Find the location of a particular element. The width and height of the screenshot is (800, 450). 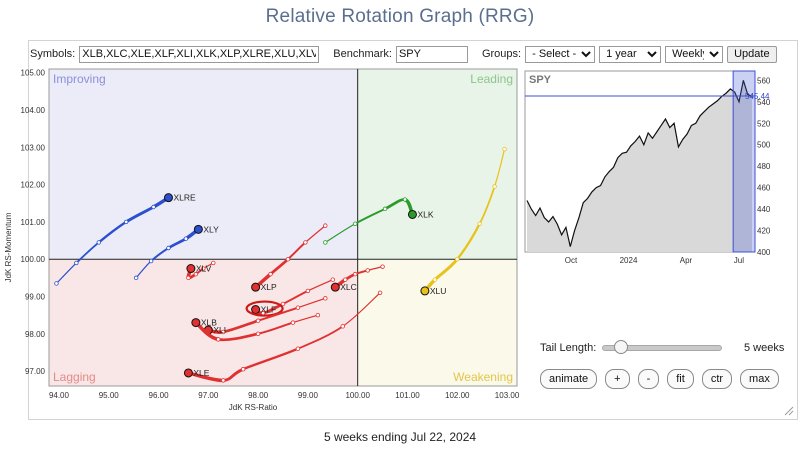

head-point-xlb is located at coordinates (196, 323).